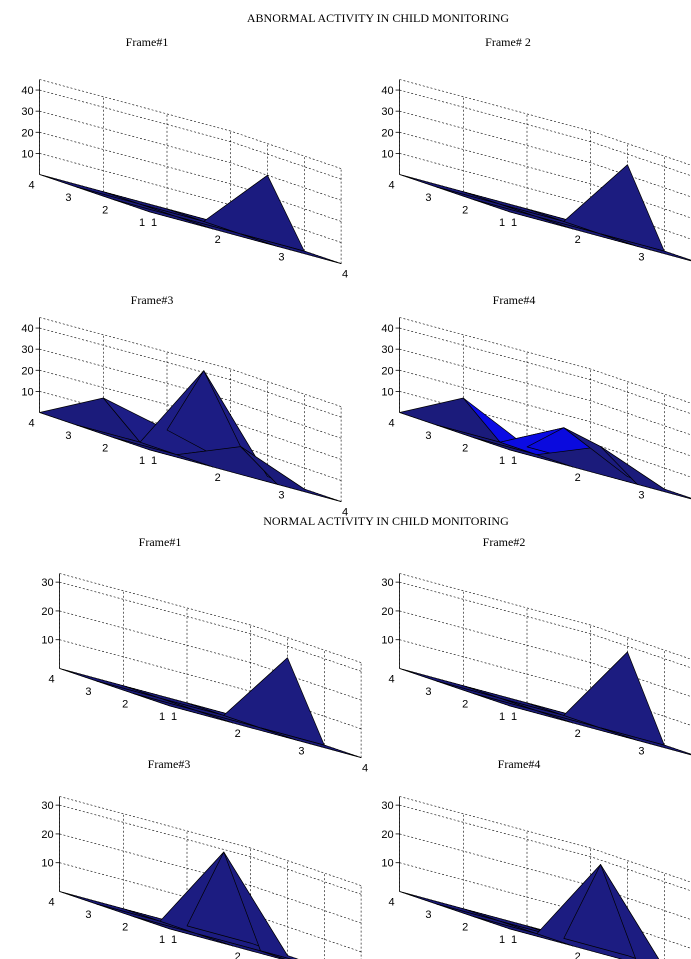 The height and width of the screenshot is (959, 691). I want to click on panel-title: Frame#4, so click(514, 300).